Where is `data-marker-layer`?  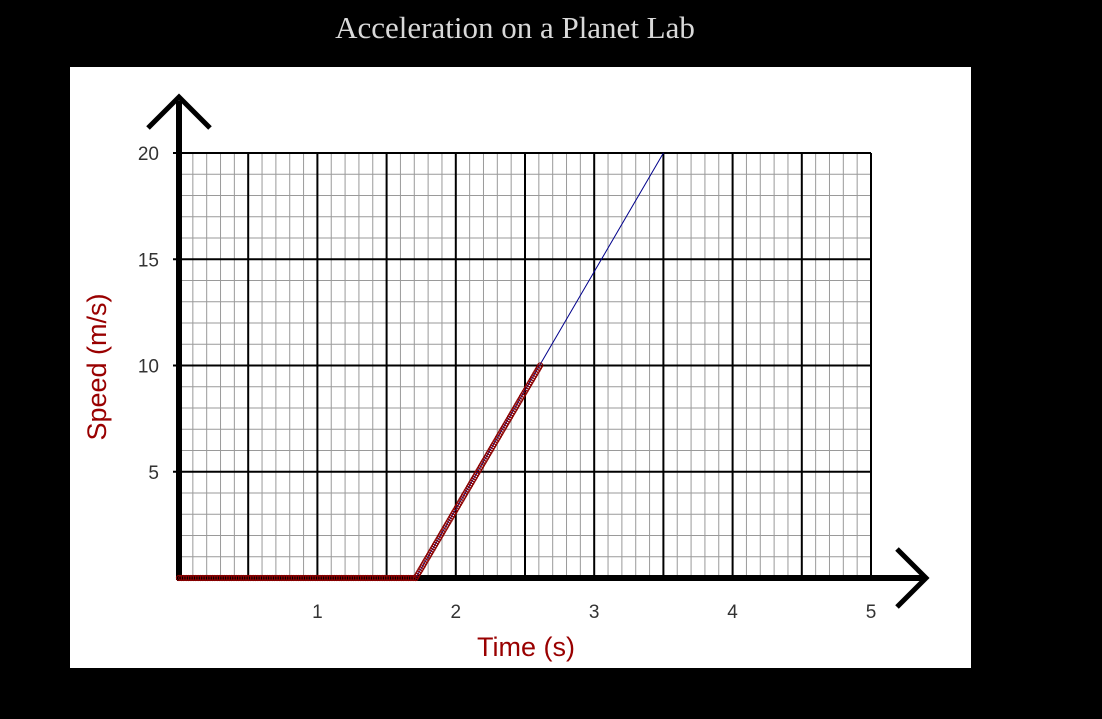
data-marker-layer is located at coordinates (359, 472).